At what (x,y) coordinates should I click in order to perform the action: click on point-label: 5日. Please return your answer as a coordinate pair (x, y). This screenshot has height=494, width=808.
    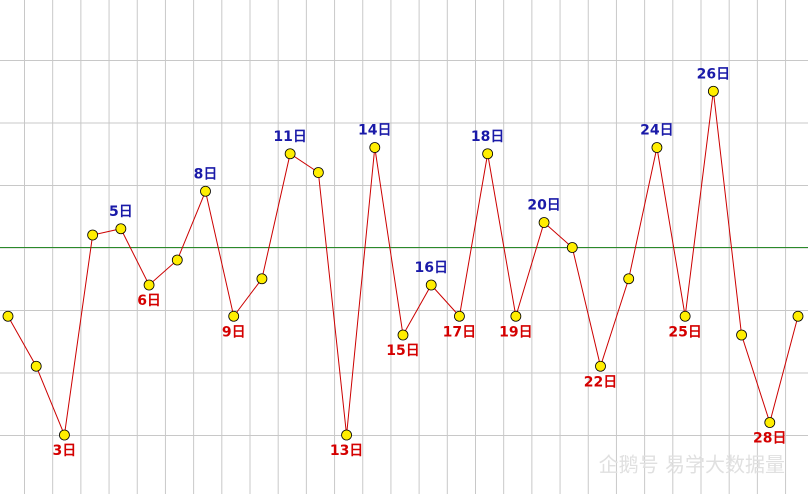
    Looking at the image, I should click on (121, 212).